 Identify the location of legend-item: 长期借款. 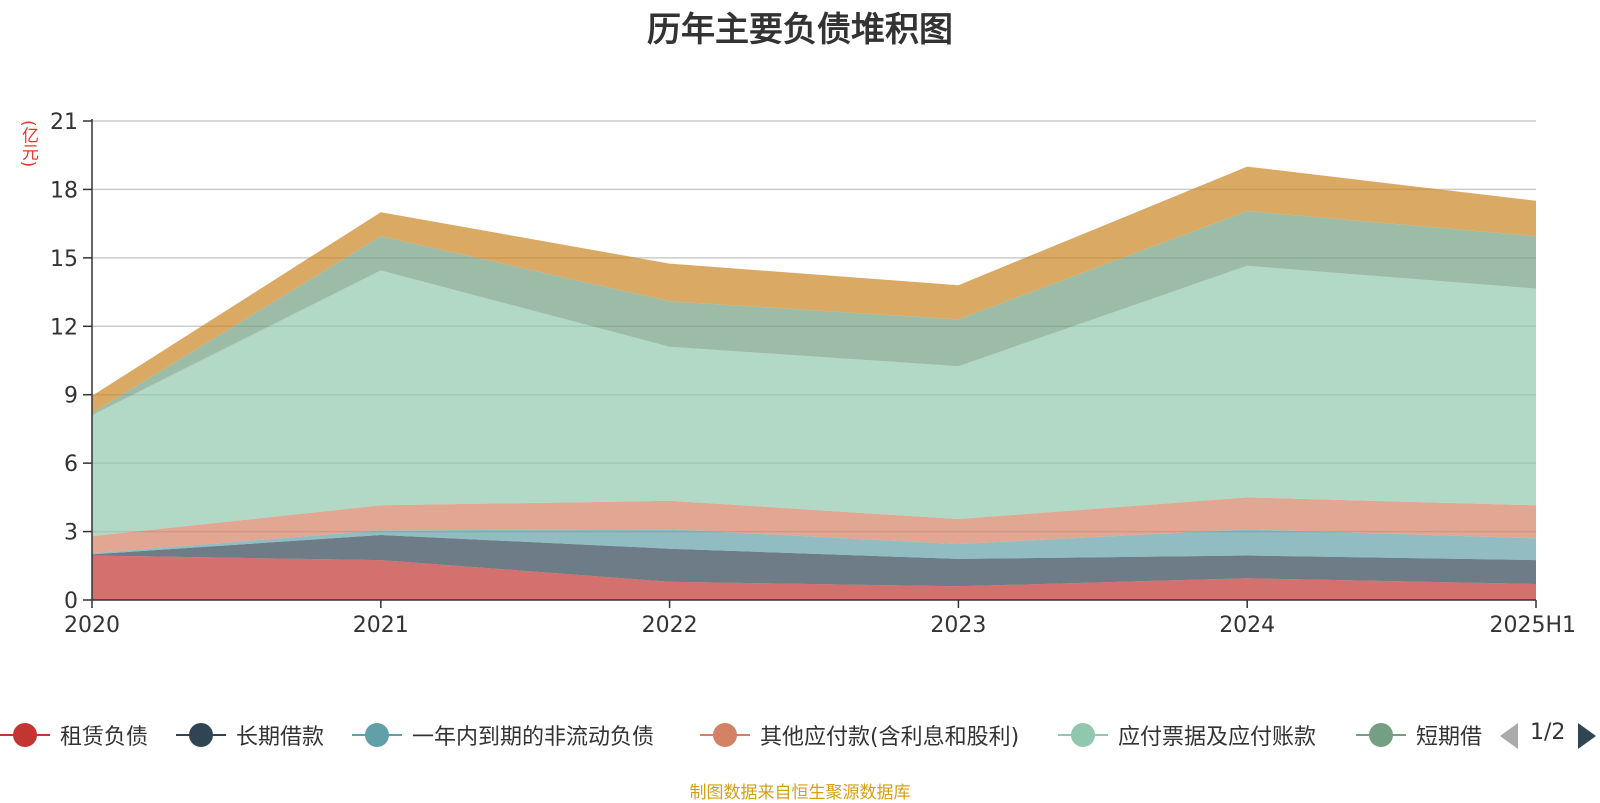
(250, 735).